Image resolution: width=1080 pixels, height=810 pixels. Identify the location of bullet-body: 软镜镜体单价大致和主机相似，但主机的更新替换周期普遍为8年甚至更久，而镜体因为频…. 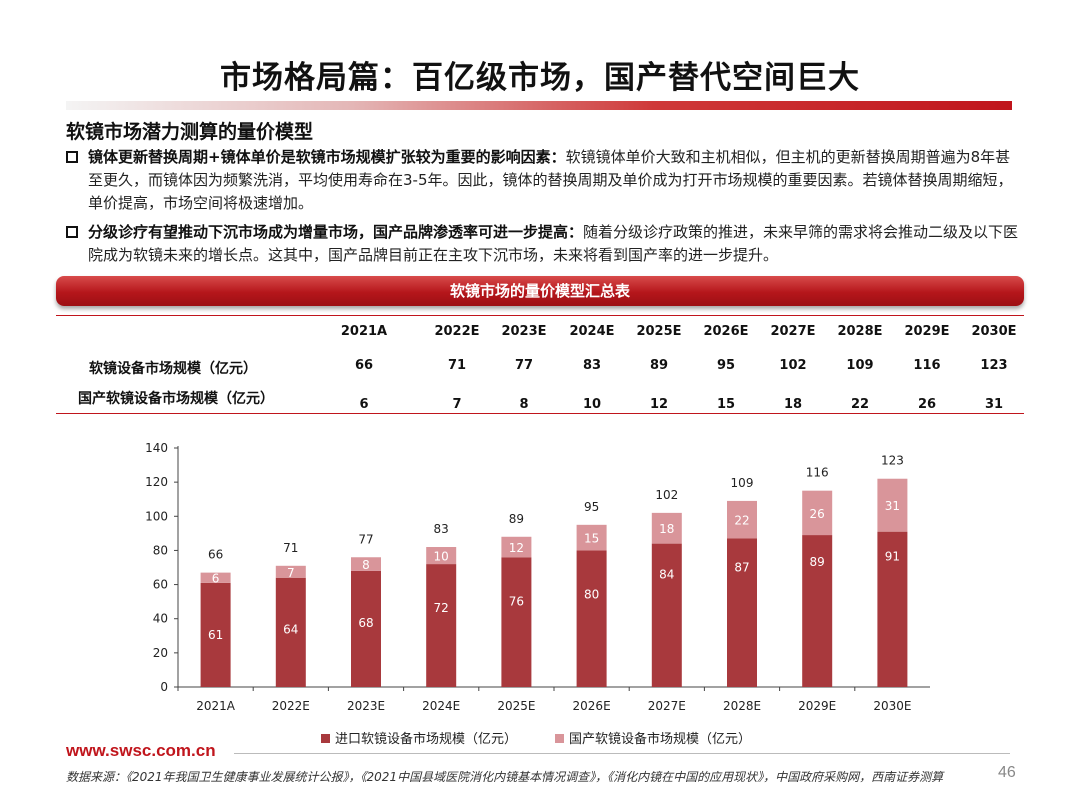
(550, 180).